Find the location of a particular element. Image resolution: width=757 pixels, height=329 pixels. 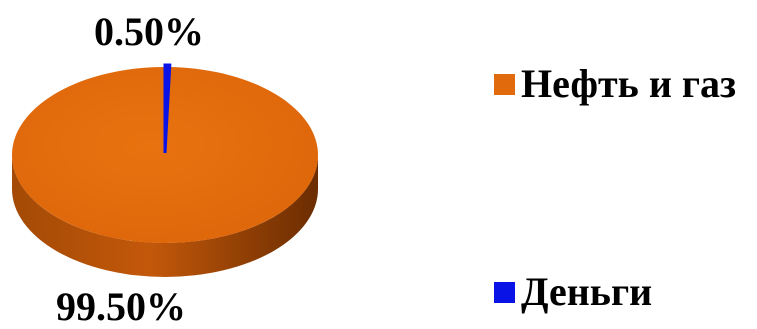

legend-item-oil-gas: Нефть и газ is located at coordinates (615, 84).